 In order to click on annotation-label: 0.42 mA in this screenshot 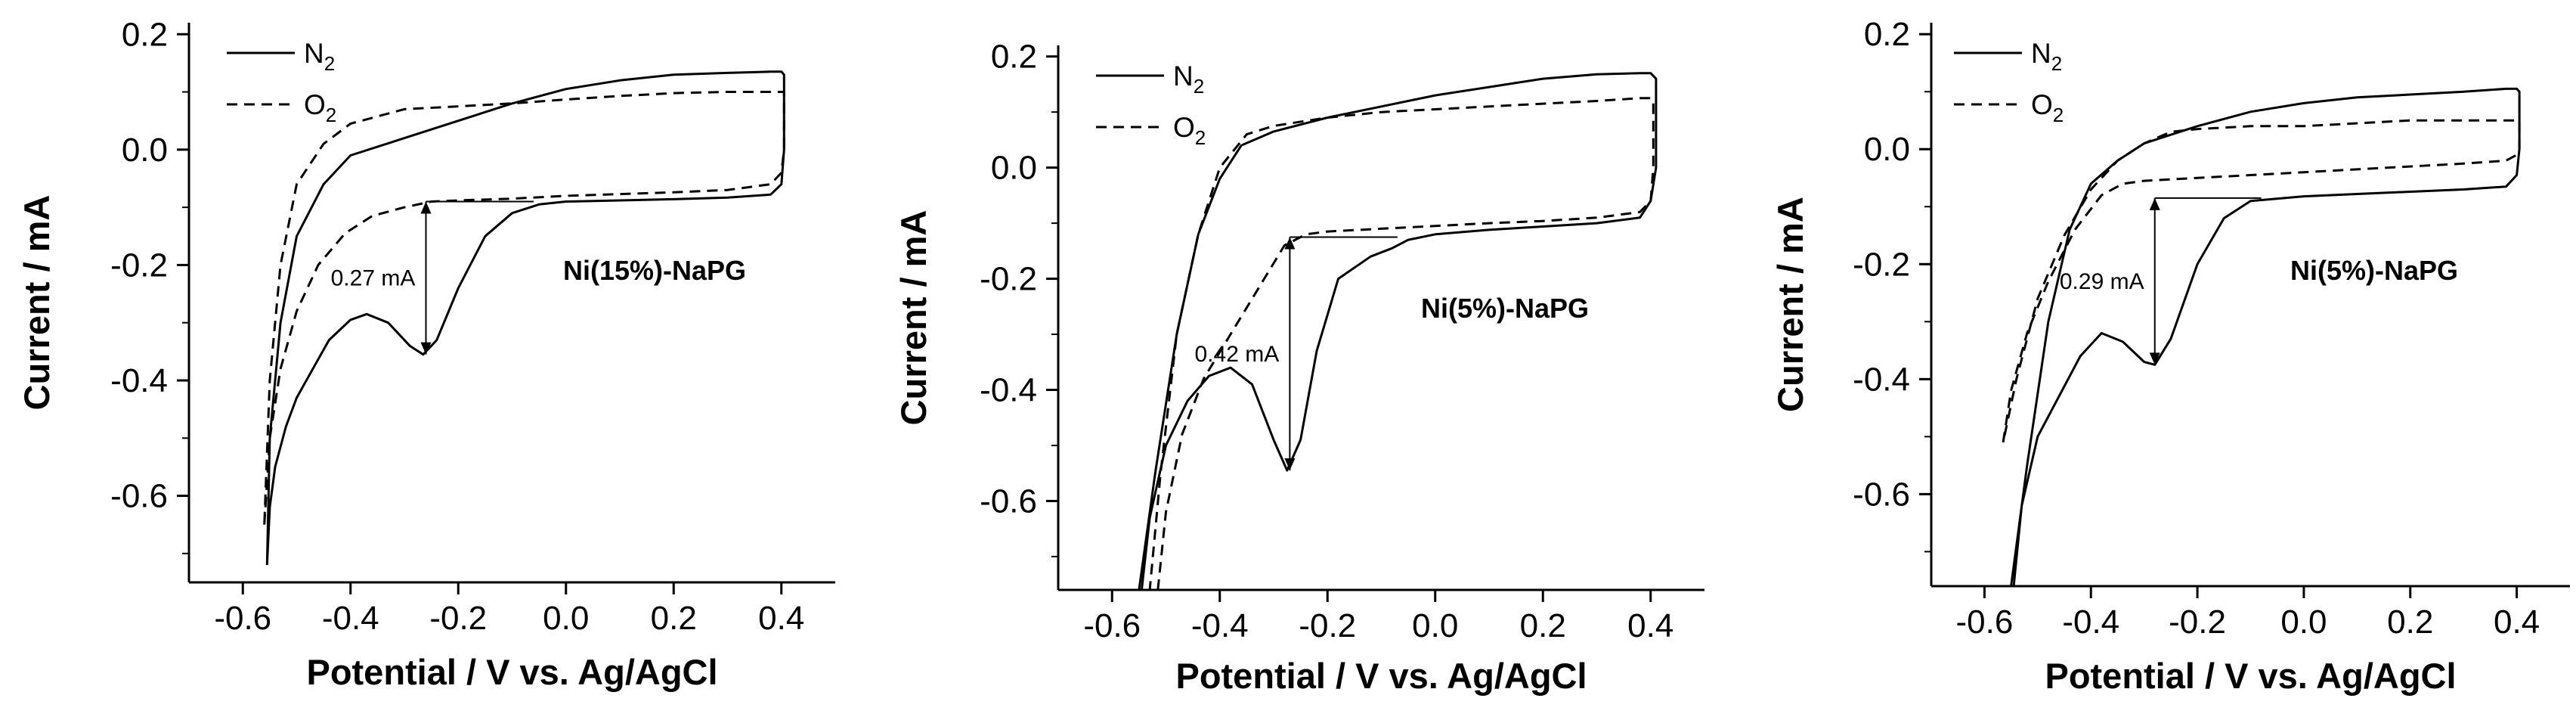, I will do `click(1237, 354)`.